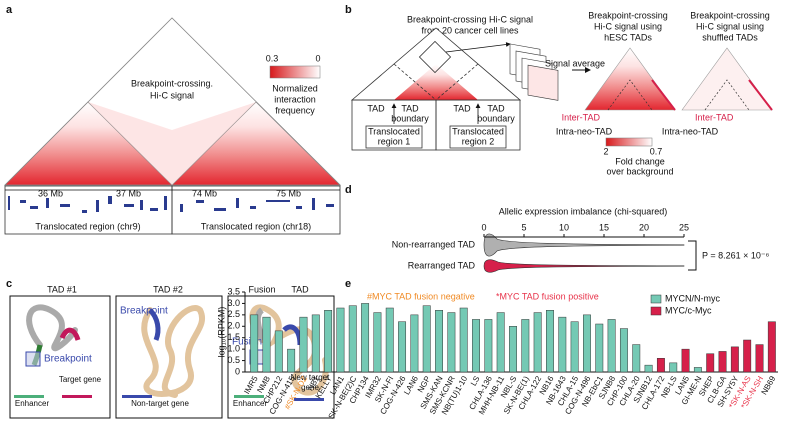 The width and height of the screenshot is (787, 428). What do you see at coordinates (295, 110) in the screenshot?
I see `colorbar-title: frequency` at bounding box center [295, 110].